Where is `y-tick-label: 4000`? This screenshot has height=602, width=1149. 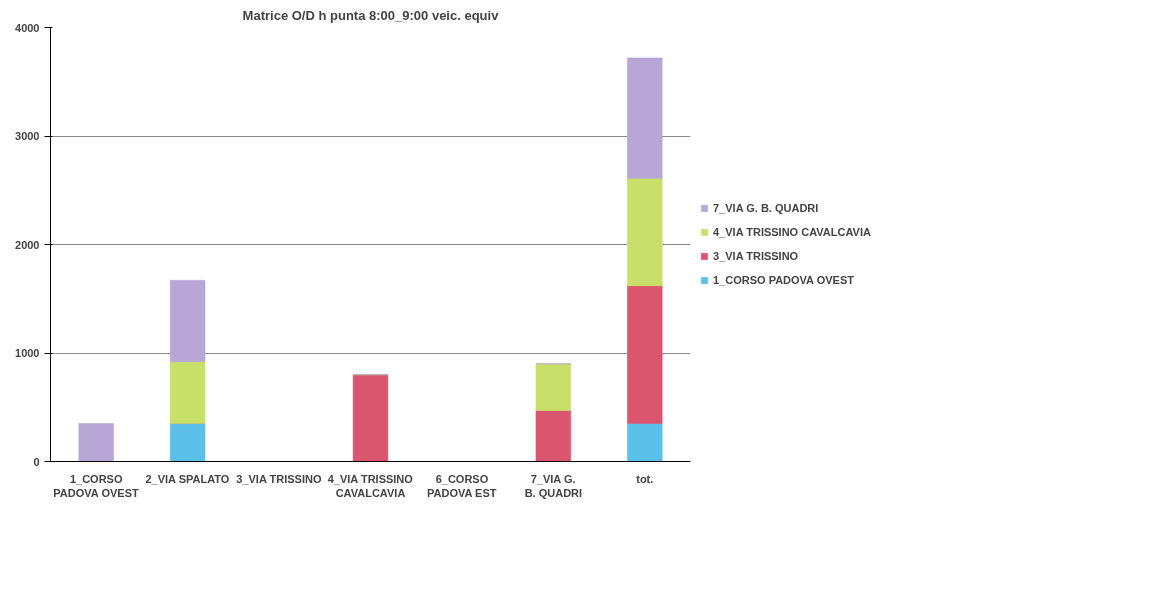 y-tick-label: 4000 is located at coordinates (27, 27).